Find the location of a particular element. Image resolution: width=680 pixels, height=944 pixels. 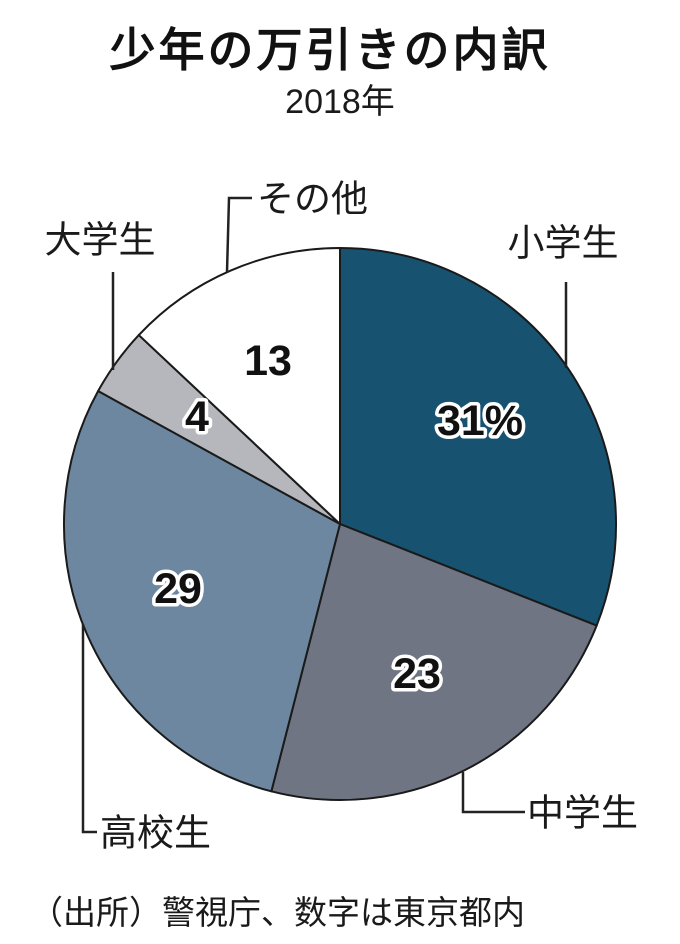

slice-label-kokosei: 高校生 is located at coordinates (155, 833).